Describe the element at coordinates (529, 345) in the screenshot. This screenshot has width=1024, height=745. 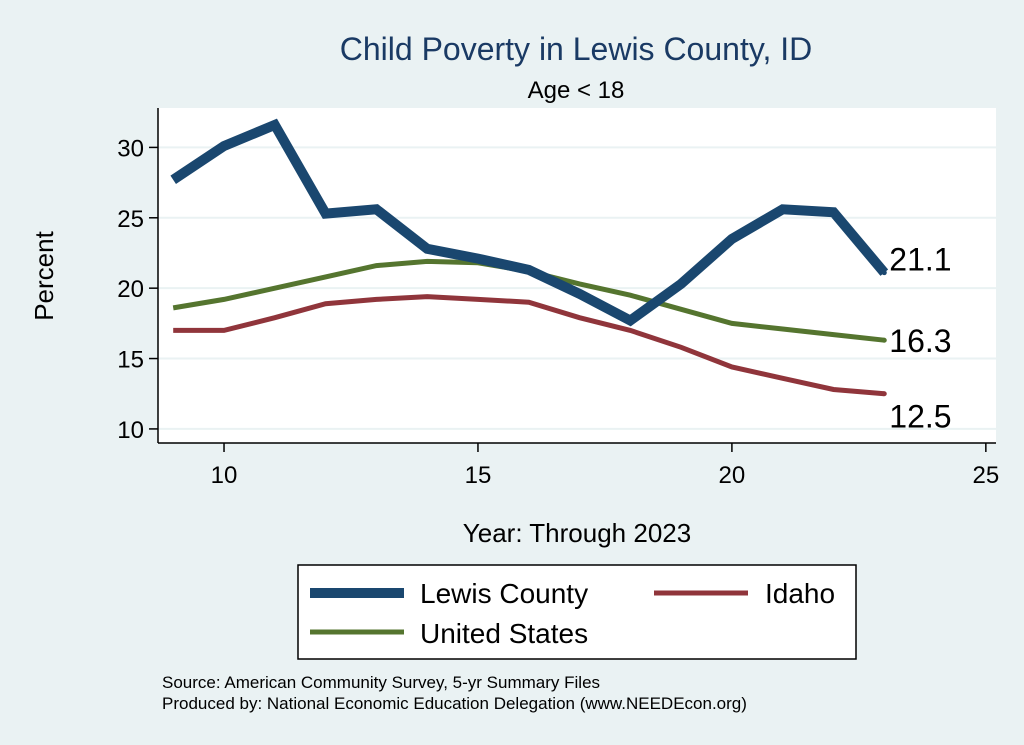
I see `series-line-idaho` at that location.